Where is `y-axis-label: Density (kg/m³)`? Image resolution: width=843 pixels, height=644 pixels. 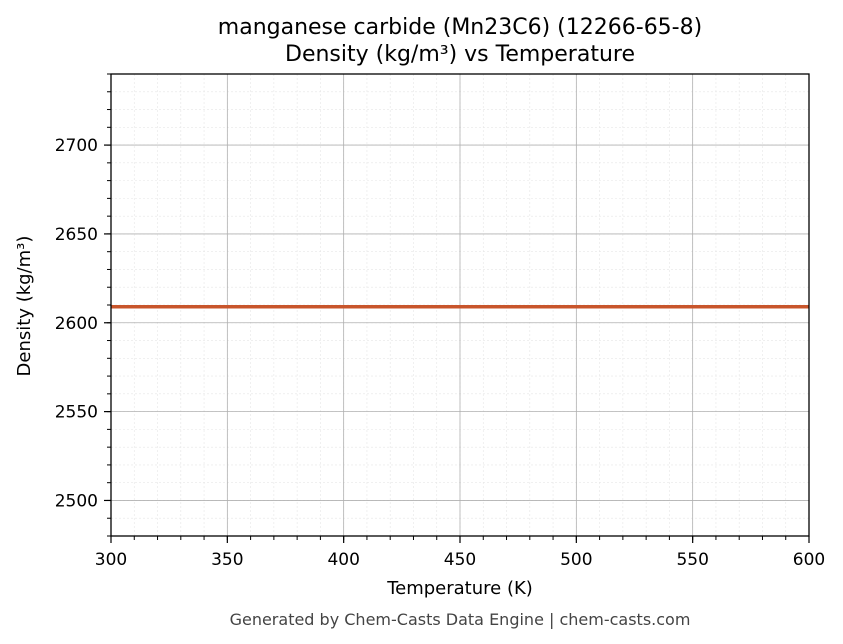 y-axis-label: Density (kg/m³) is located at coordinates (24, 306).